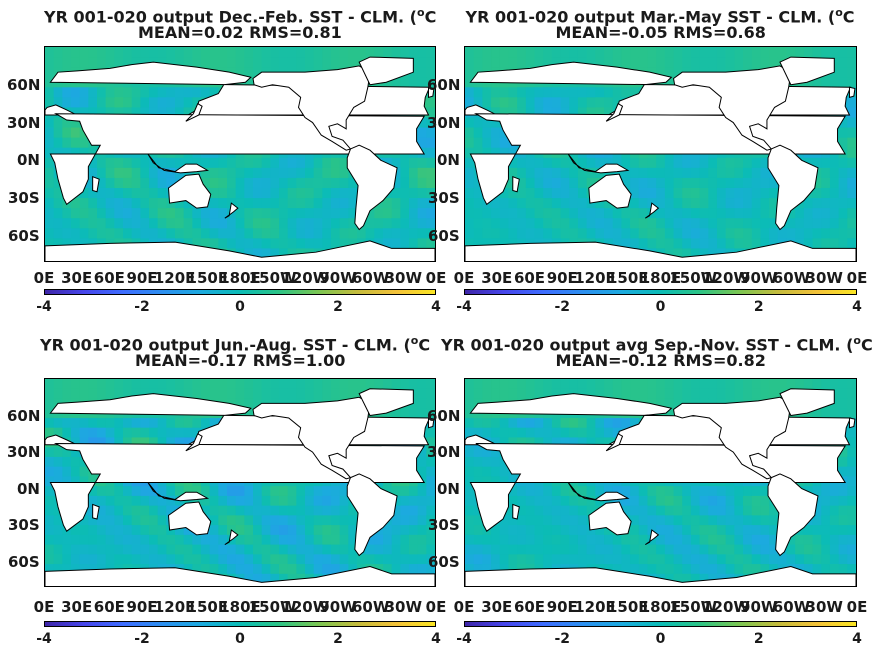 The image size is (875, 656). I want to click on lon-tick-label: 120E, so click(174, 607).